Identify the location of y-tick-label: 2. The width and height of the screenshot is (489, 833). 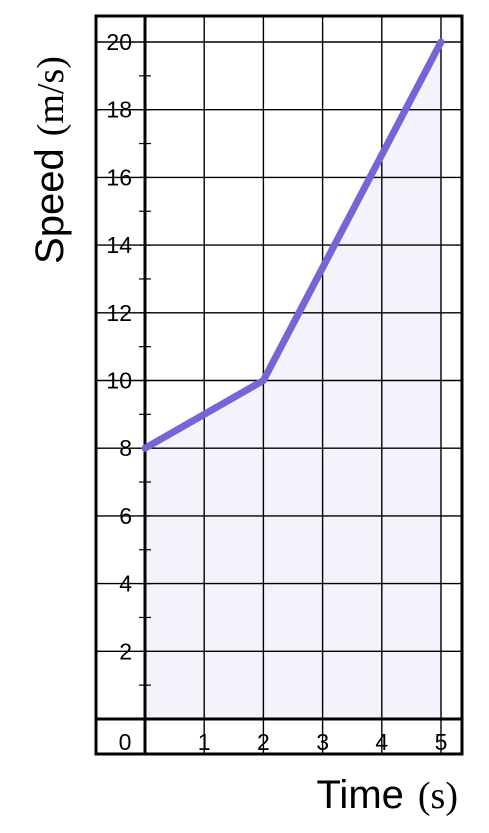
(125, 651).